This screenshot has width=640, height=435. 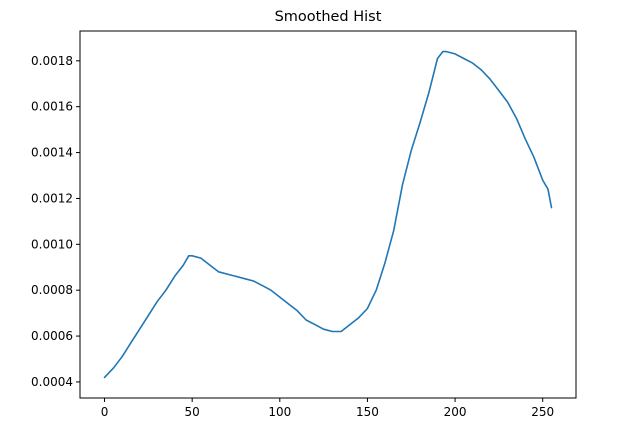 I want to click on x-tick-label: 200, so click(x=455, y=412).